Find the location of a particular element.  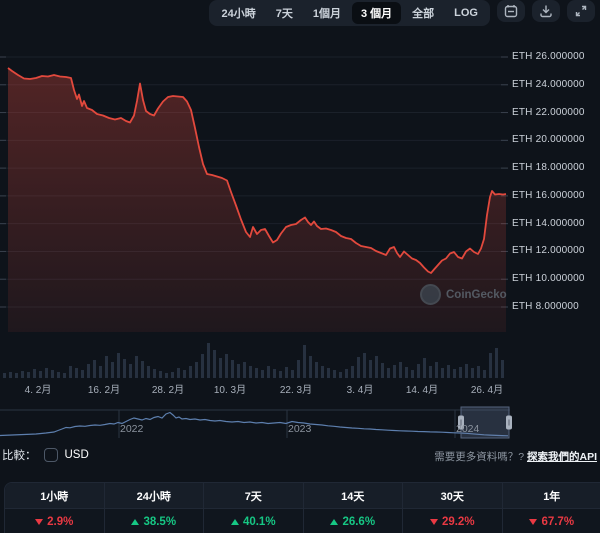

y-axis-label: ETH 20.000000 is located at coordinates (548, 140).